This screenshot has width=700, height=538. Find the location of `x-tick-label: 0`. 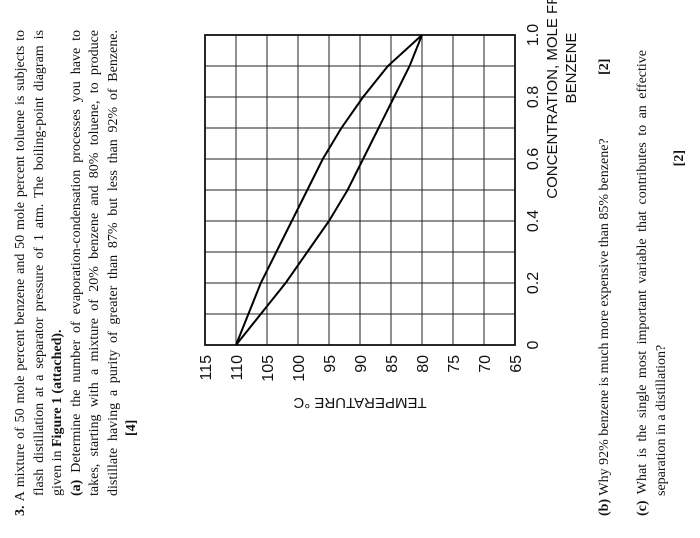

x-tick-label: 0 is located at coordinates (533, 344).